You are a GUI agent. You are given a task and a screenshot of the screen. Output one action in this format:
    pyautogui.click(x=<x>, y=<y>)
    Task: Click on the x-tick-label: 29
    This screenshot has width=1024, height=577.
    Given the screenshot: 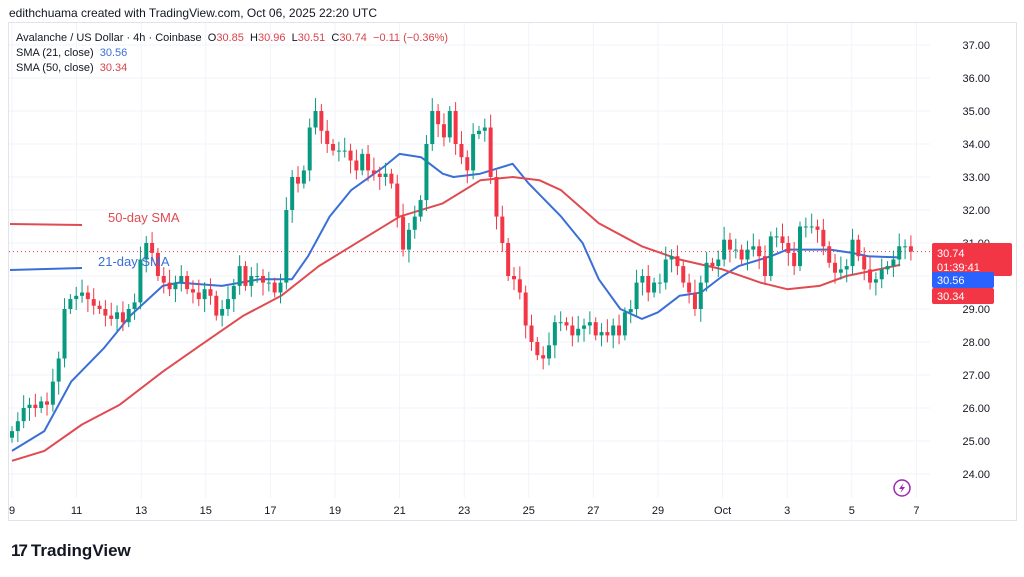 What is the action you would take?
    pyautogui.click(x=658, y=511)
    